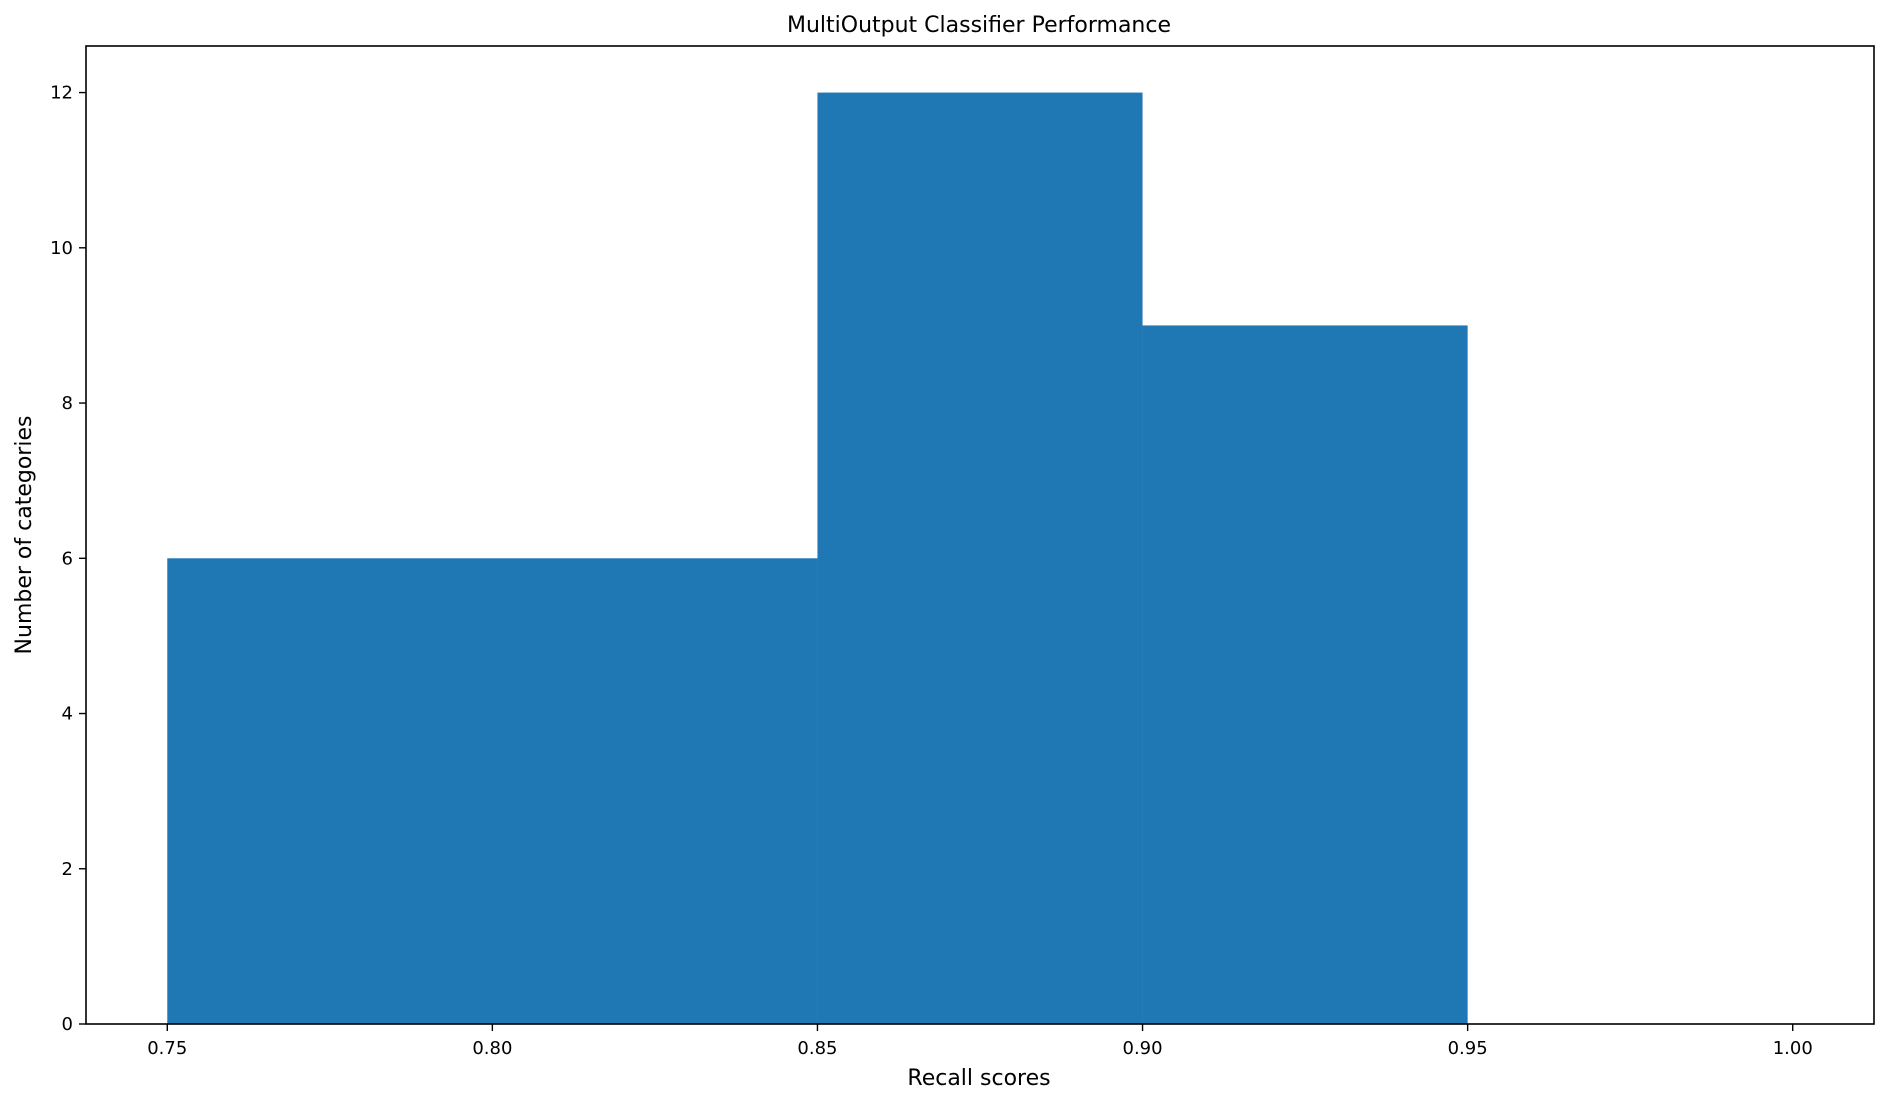  Describe the element at coordinates (167, 1048) in the screenshot. I see `x-tick-label: 0.75` at that location.